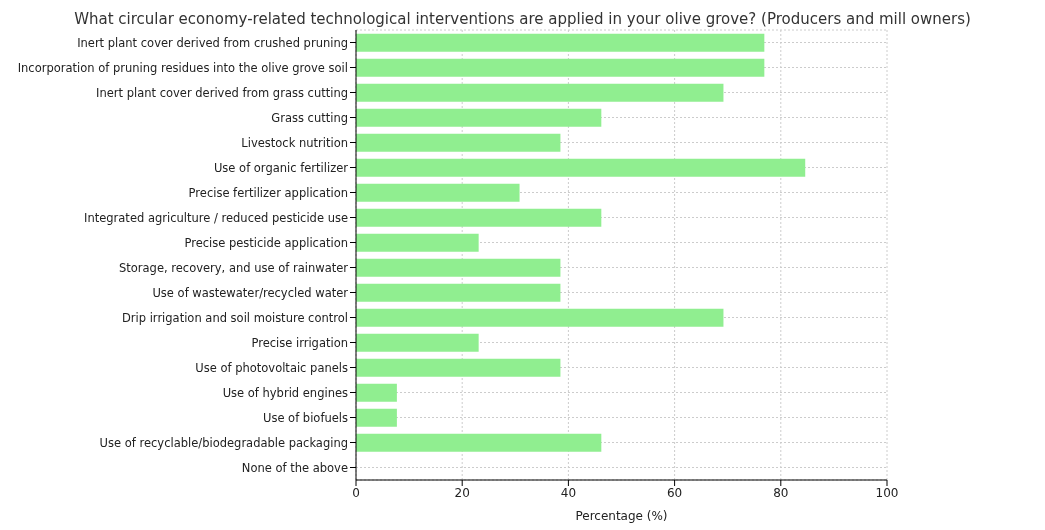 This screenshot has width=1045, height=530. Describe the element at coordinates (294, 467) in the screenshot. I see `y-tick-label: None of the above` at that location.